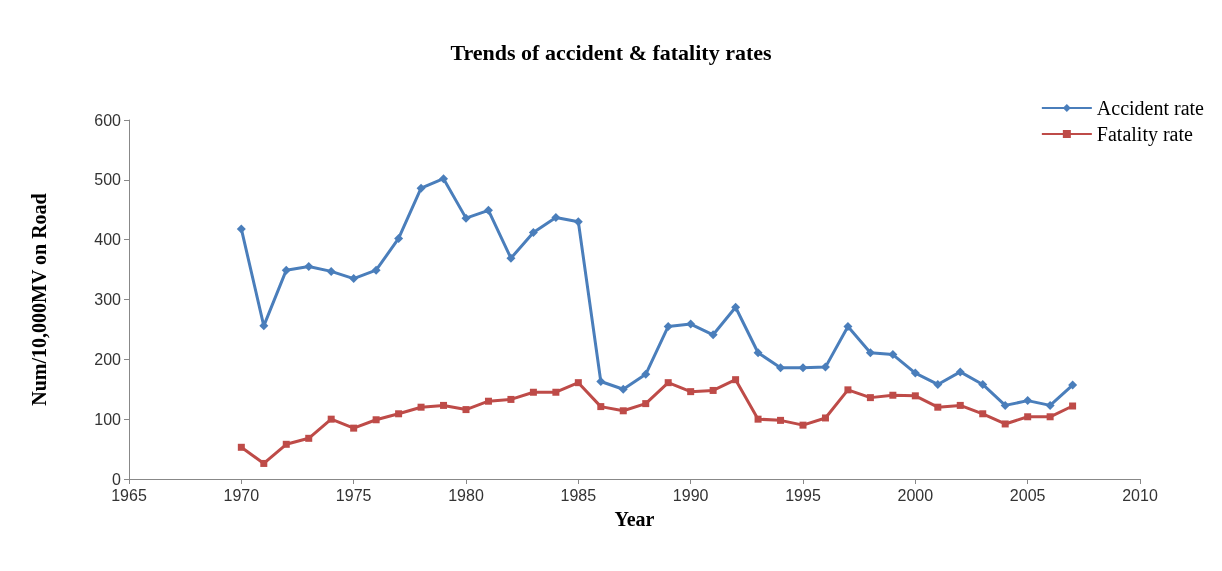 This screenshot has height=571, width=1222. I want to click on x-tick-label: 1980, so click(466, 495).